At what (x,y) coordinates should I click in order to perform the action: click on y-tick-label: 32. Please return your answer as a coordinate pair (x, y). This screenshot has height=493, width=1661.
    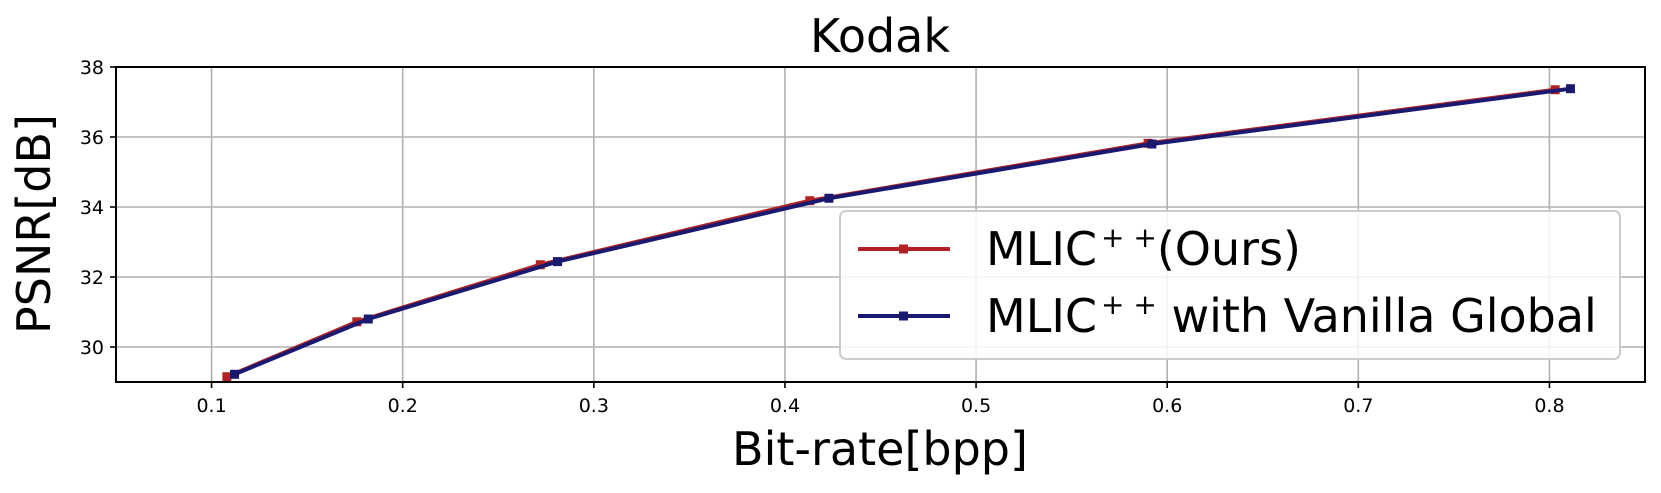
    Looking at the image, I should click on (92, 278).